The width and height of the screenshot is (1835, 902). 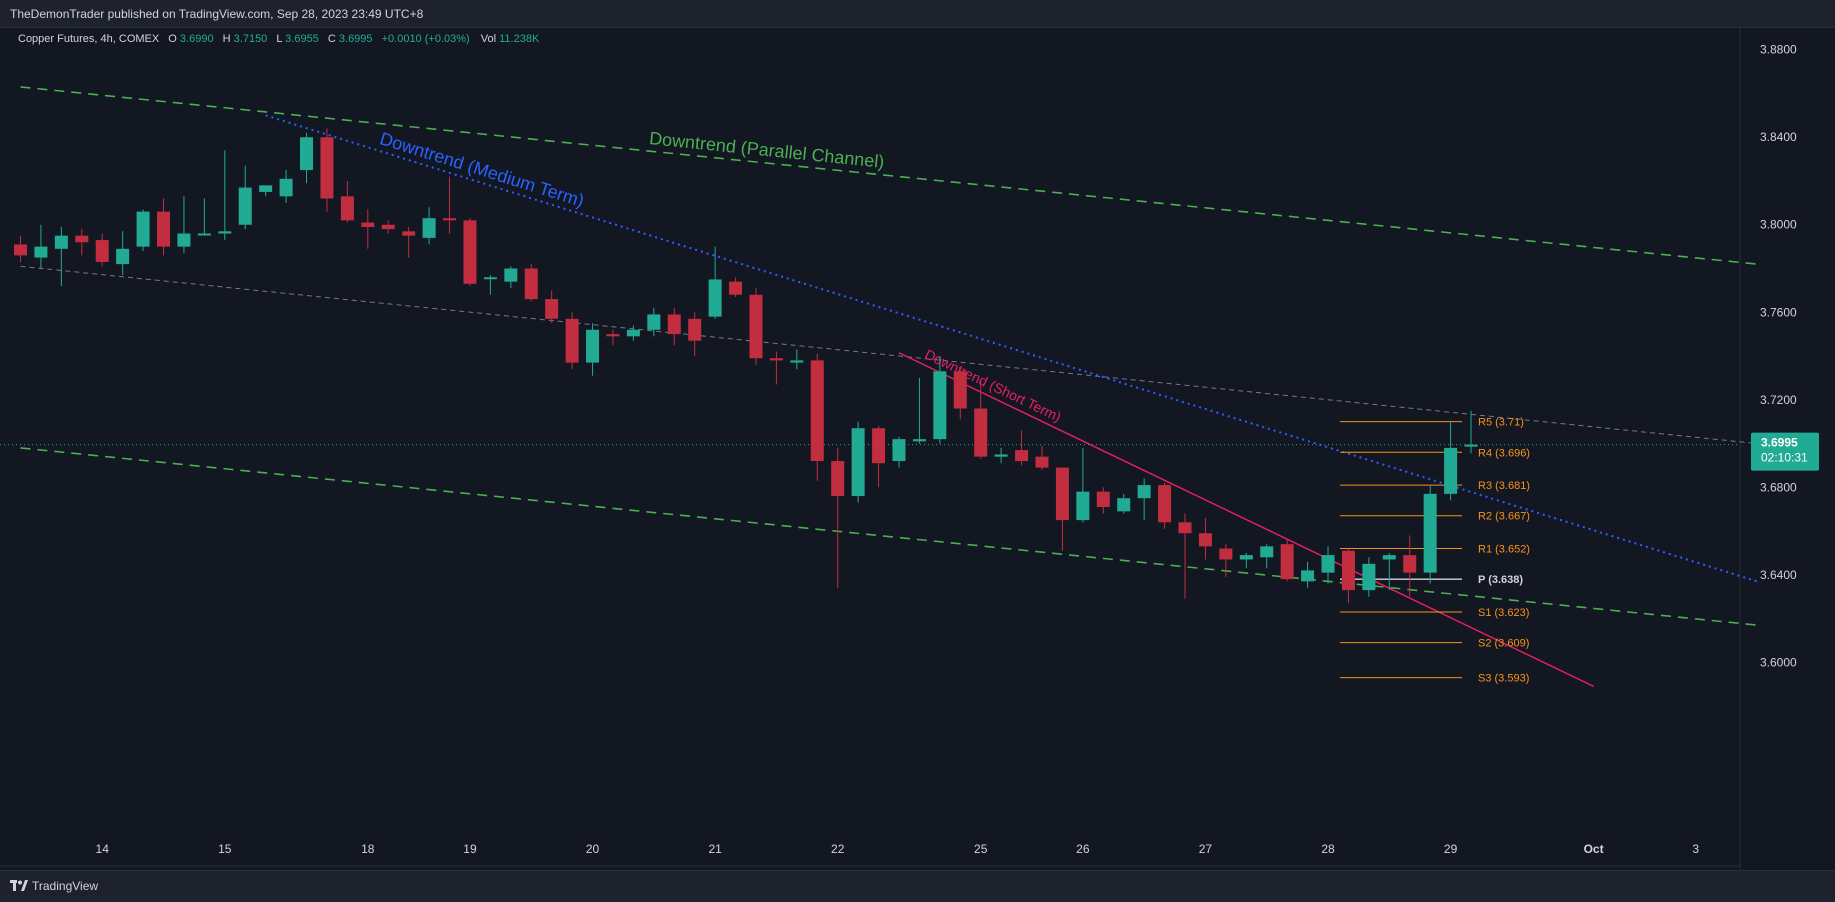 I want to click on pivot-label-7: S2 (3.609), so click(x=1503, y=644).